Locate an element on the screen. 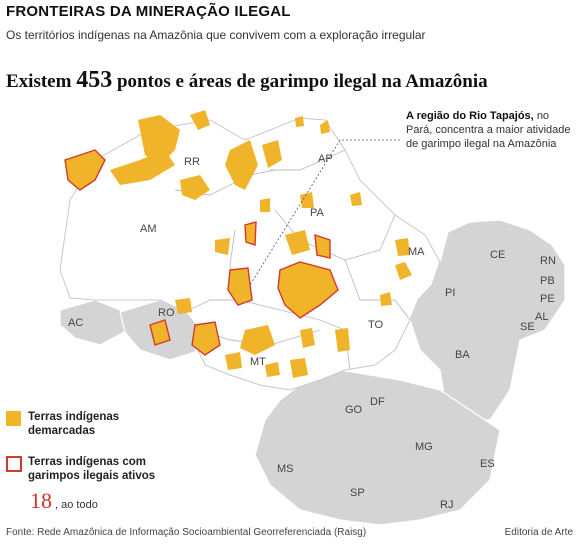 This screenshot has width=579, height=549. active-total-number: 18 is located at coordinates (41, 500).